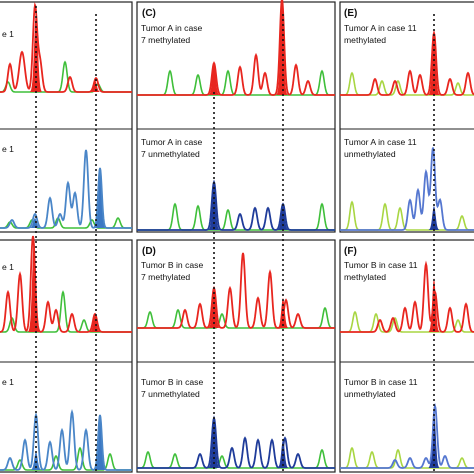 This screenshot has width=474, height=474. I want to click on trace-F-u, so click(407, 435).